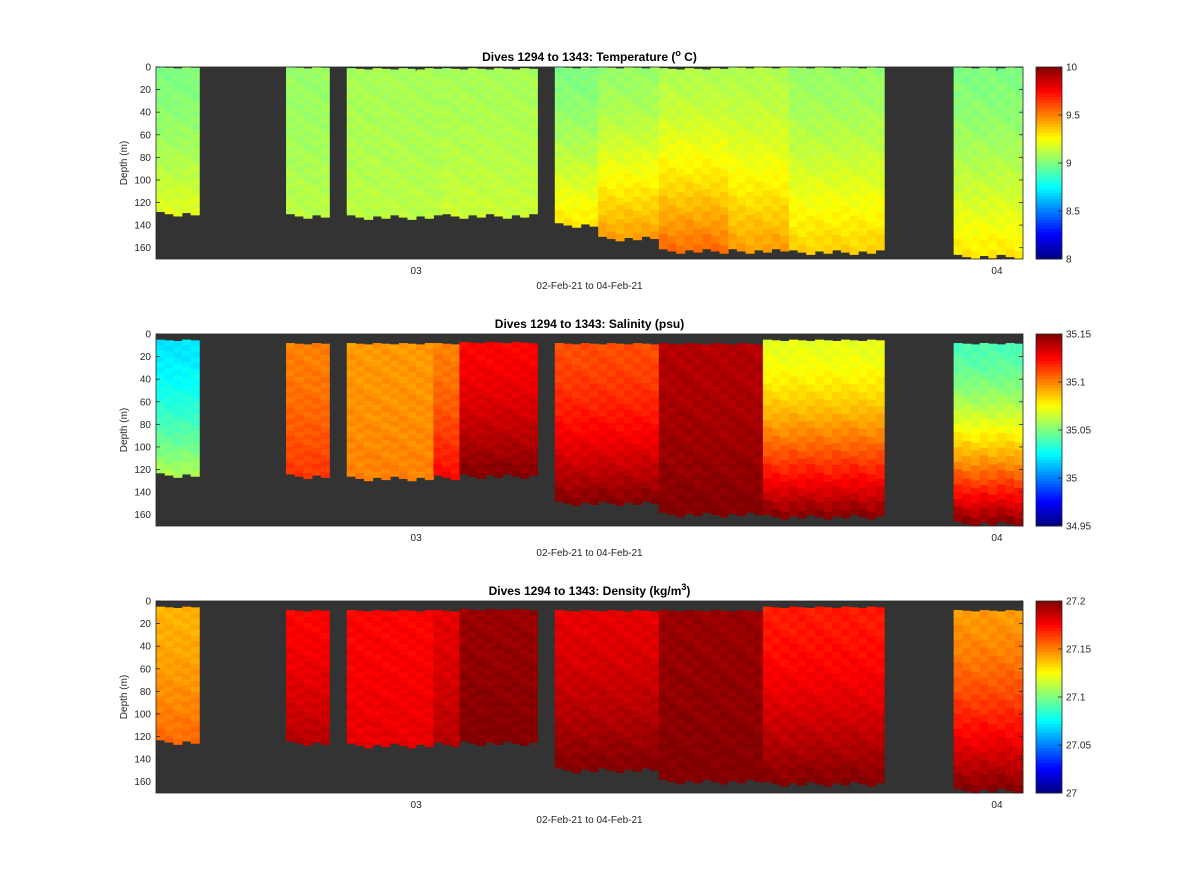  What do you see at coordinates (678, 53) in the screenshot?
I see `panel-title-superscript: o` at bounding box center [678, 53].